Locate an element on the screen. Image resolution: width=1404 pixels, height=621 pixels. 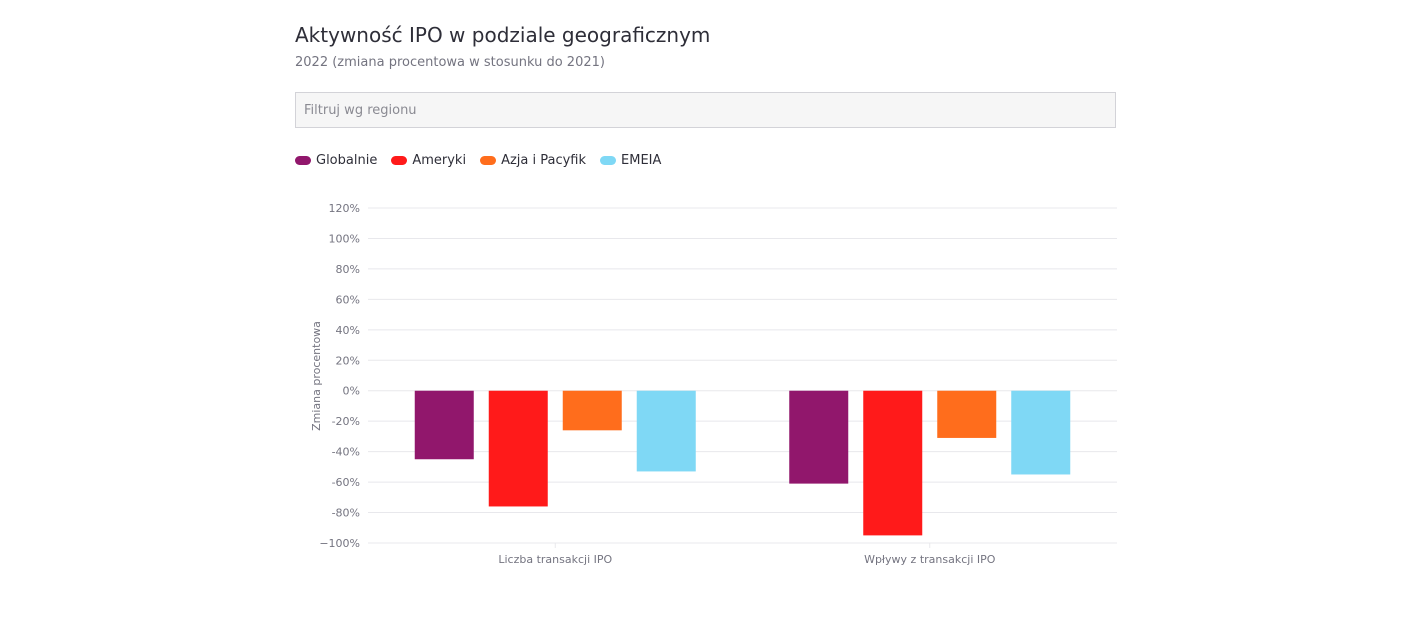
y-tick-label: 20% is located at coordinates (348, 360).